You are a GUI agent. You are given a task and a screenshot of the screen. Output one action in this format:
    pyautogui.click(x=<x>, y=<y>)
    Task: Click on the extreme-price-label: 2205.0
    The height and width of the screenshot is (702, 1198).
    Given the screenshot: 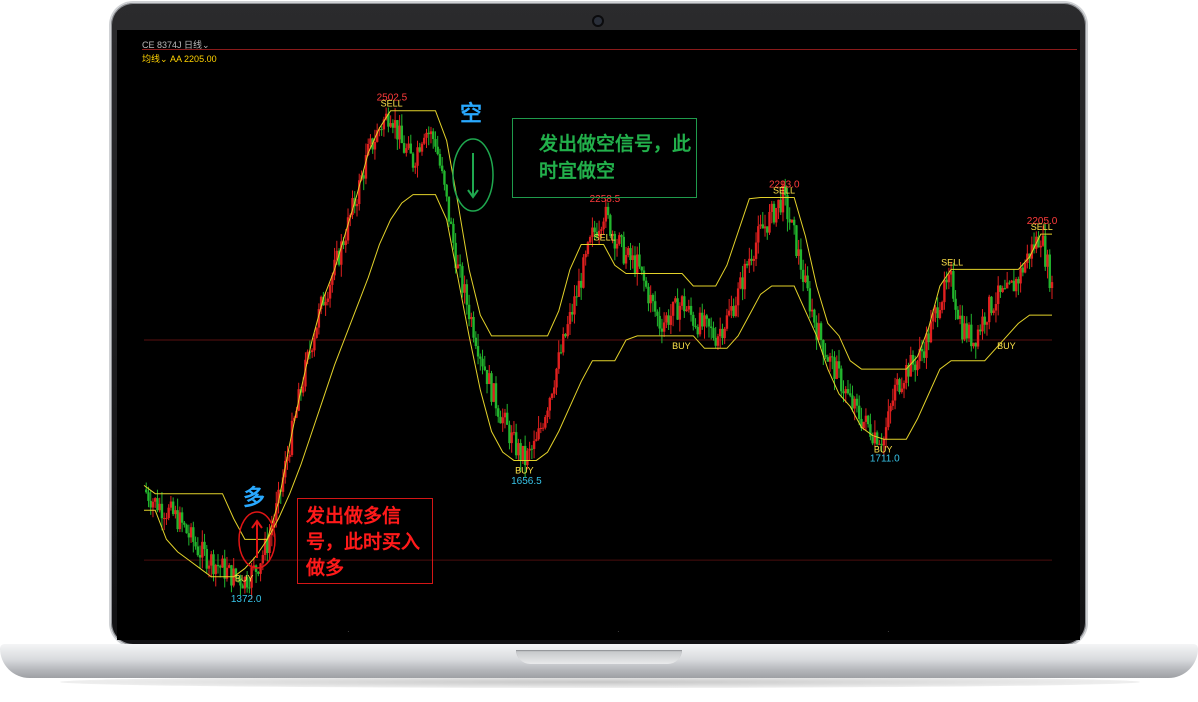 What is the action you would take?
    pyautogui.click(x=1042, y=221)
    